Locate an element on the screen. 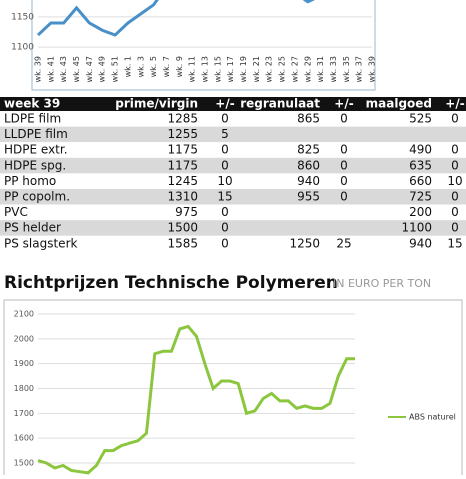 This screenshot has height=479, width=466. table-cell: 955 is located at coordinates (308, 197).